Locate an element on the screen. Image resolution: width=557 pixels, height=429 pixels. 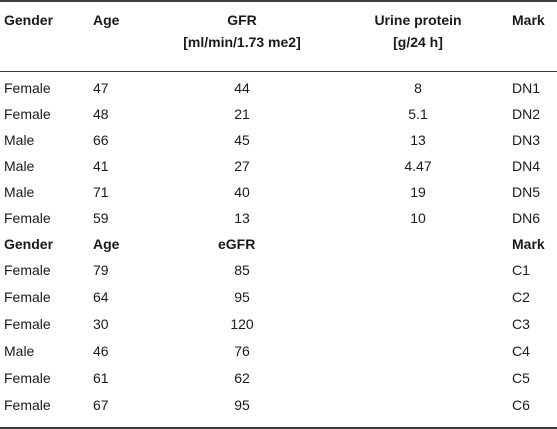
table-row: Female 64 95 C2 is located at coordinates (278, 297).